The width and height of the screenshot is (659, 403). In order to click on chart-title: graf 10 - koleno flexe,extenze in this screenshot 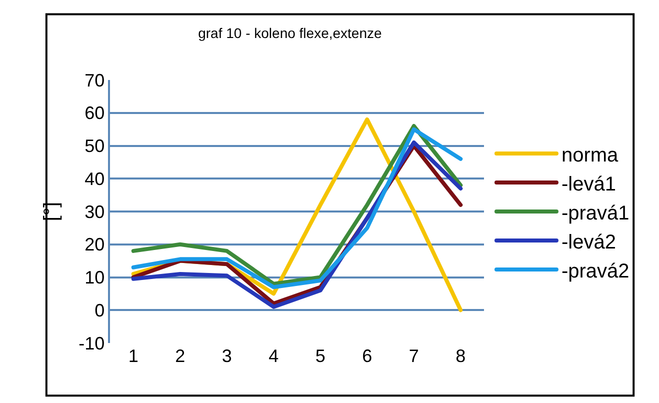, I will do `click(290, 33)`.